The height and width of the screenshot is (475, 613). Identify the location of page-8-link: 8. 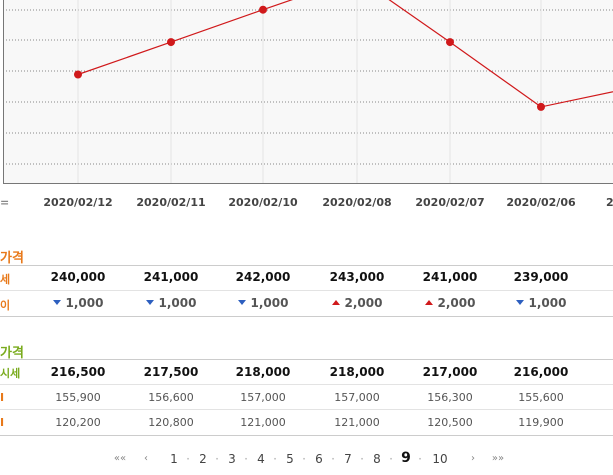
(377, 459).